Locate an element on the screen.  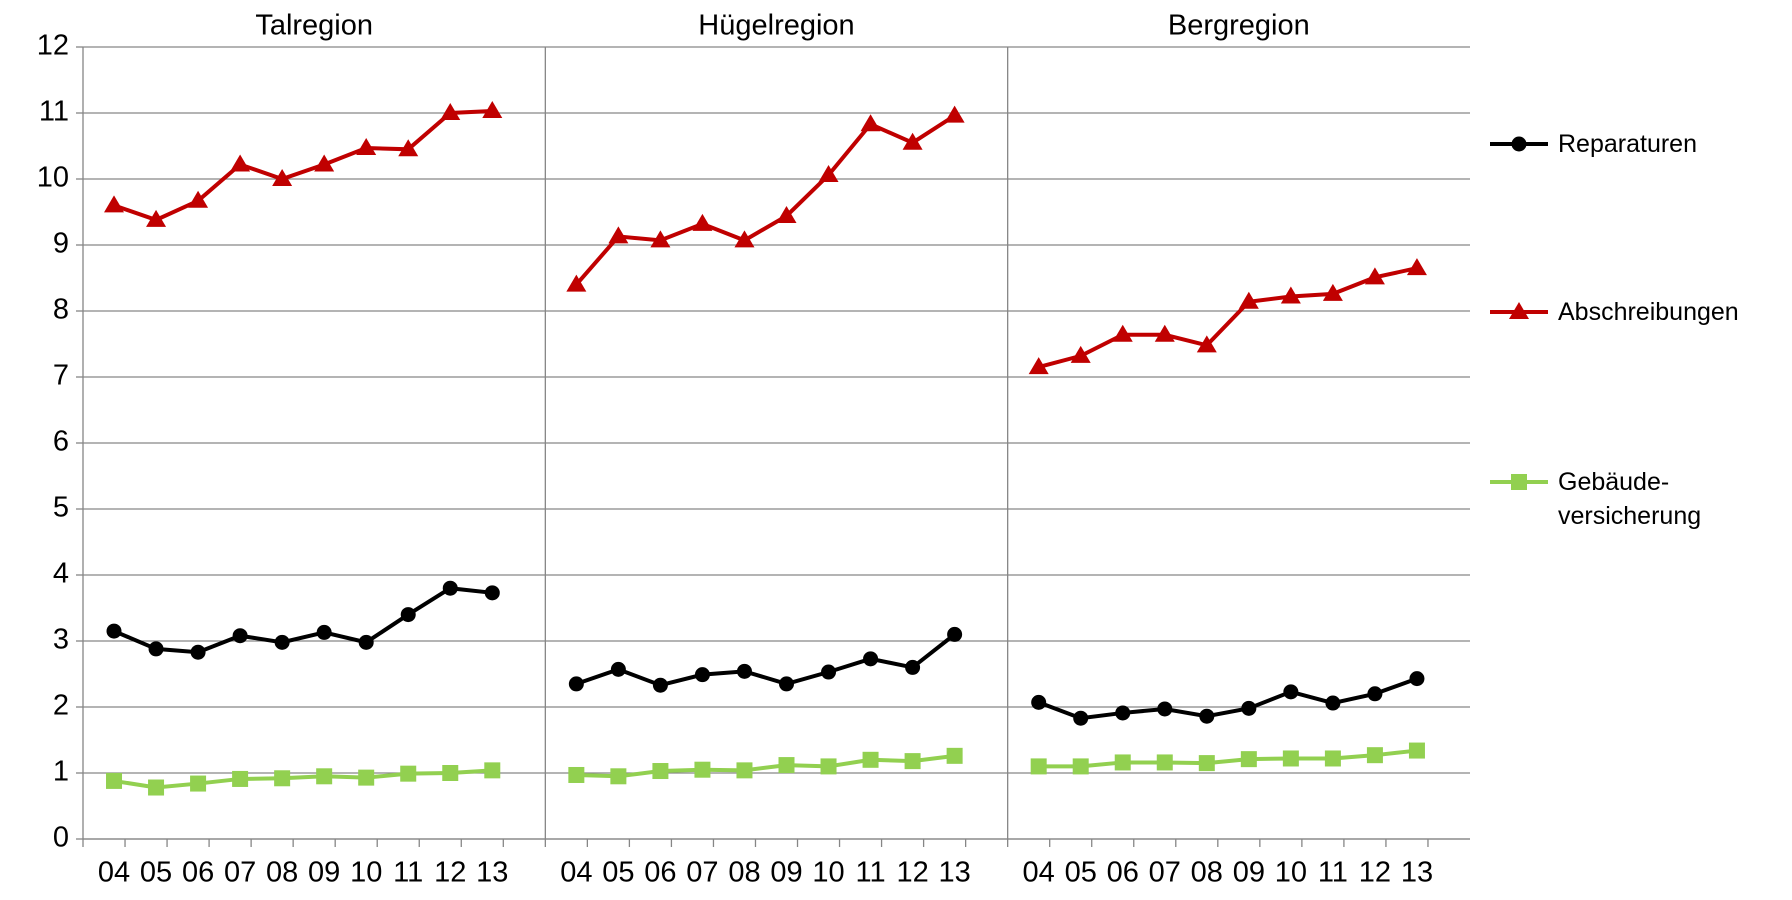
x-tick-label: 06 is located at coordinates (660, 873).